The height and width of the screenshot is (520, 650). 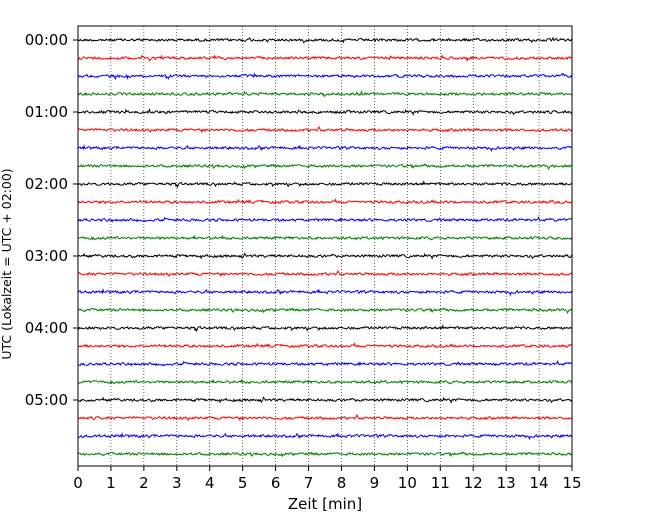 What do you see at coordinates (7, 263) in the screenshot?
I see `y-axis-label: UTC (Lokalzeit = UTC + 02:00)` at bounding box center [7, 263].